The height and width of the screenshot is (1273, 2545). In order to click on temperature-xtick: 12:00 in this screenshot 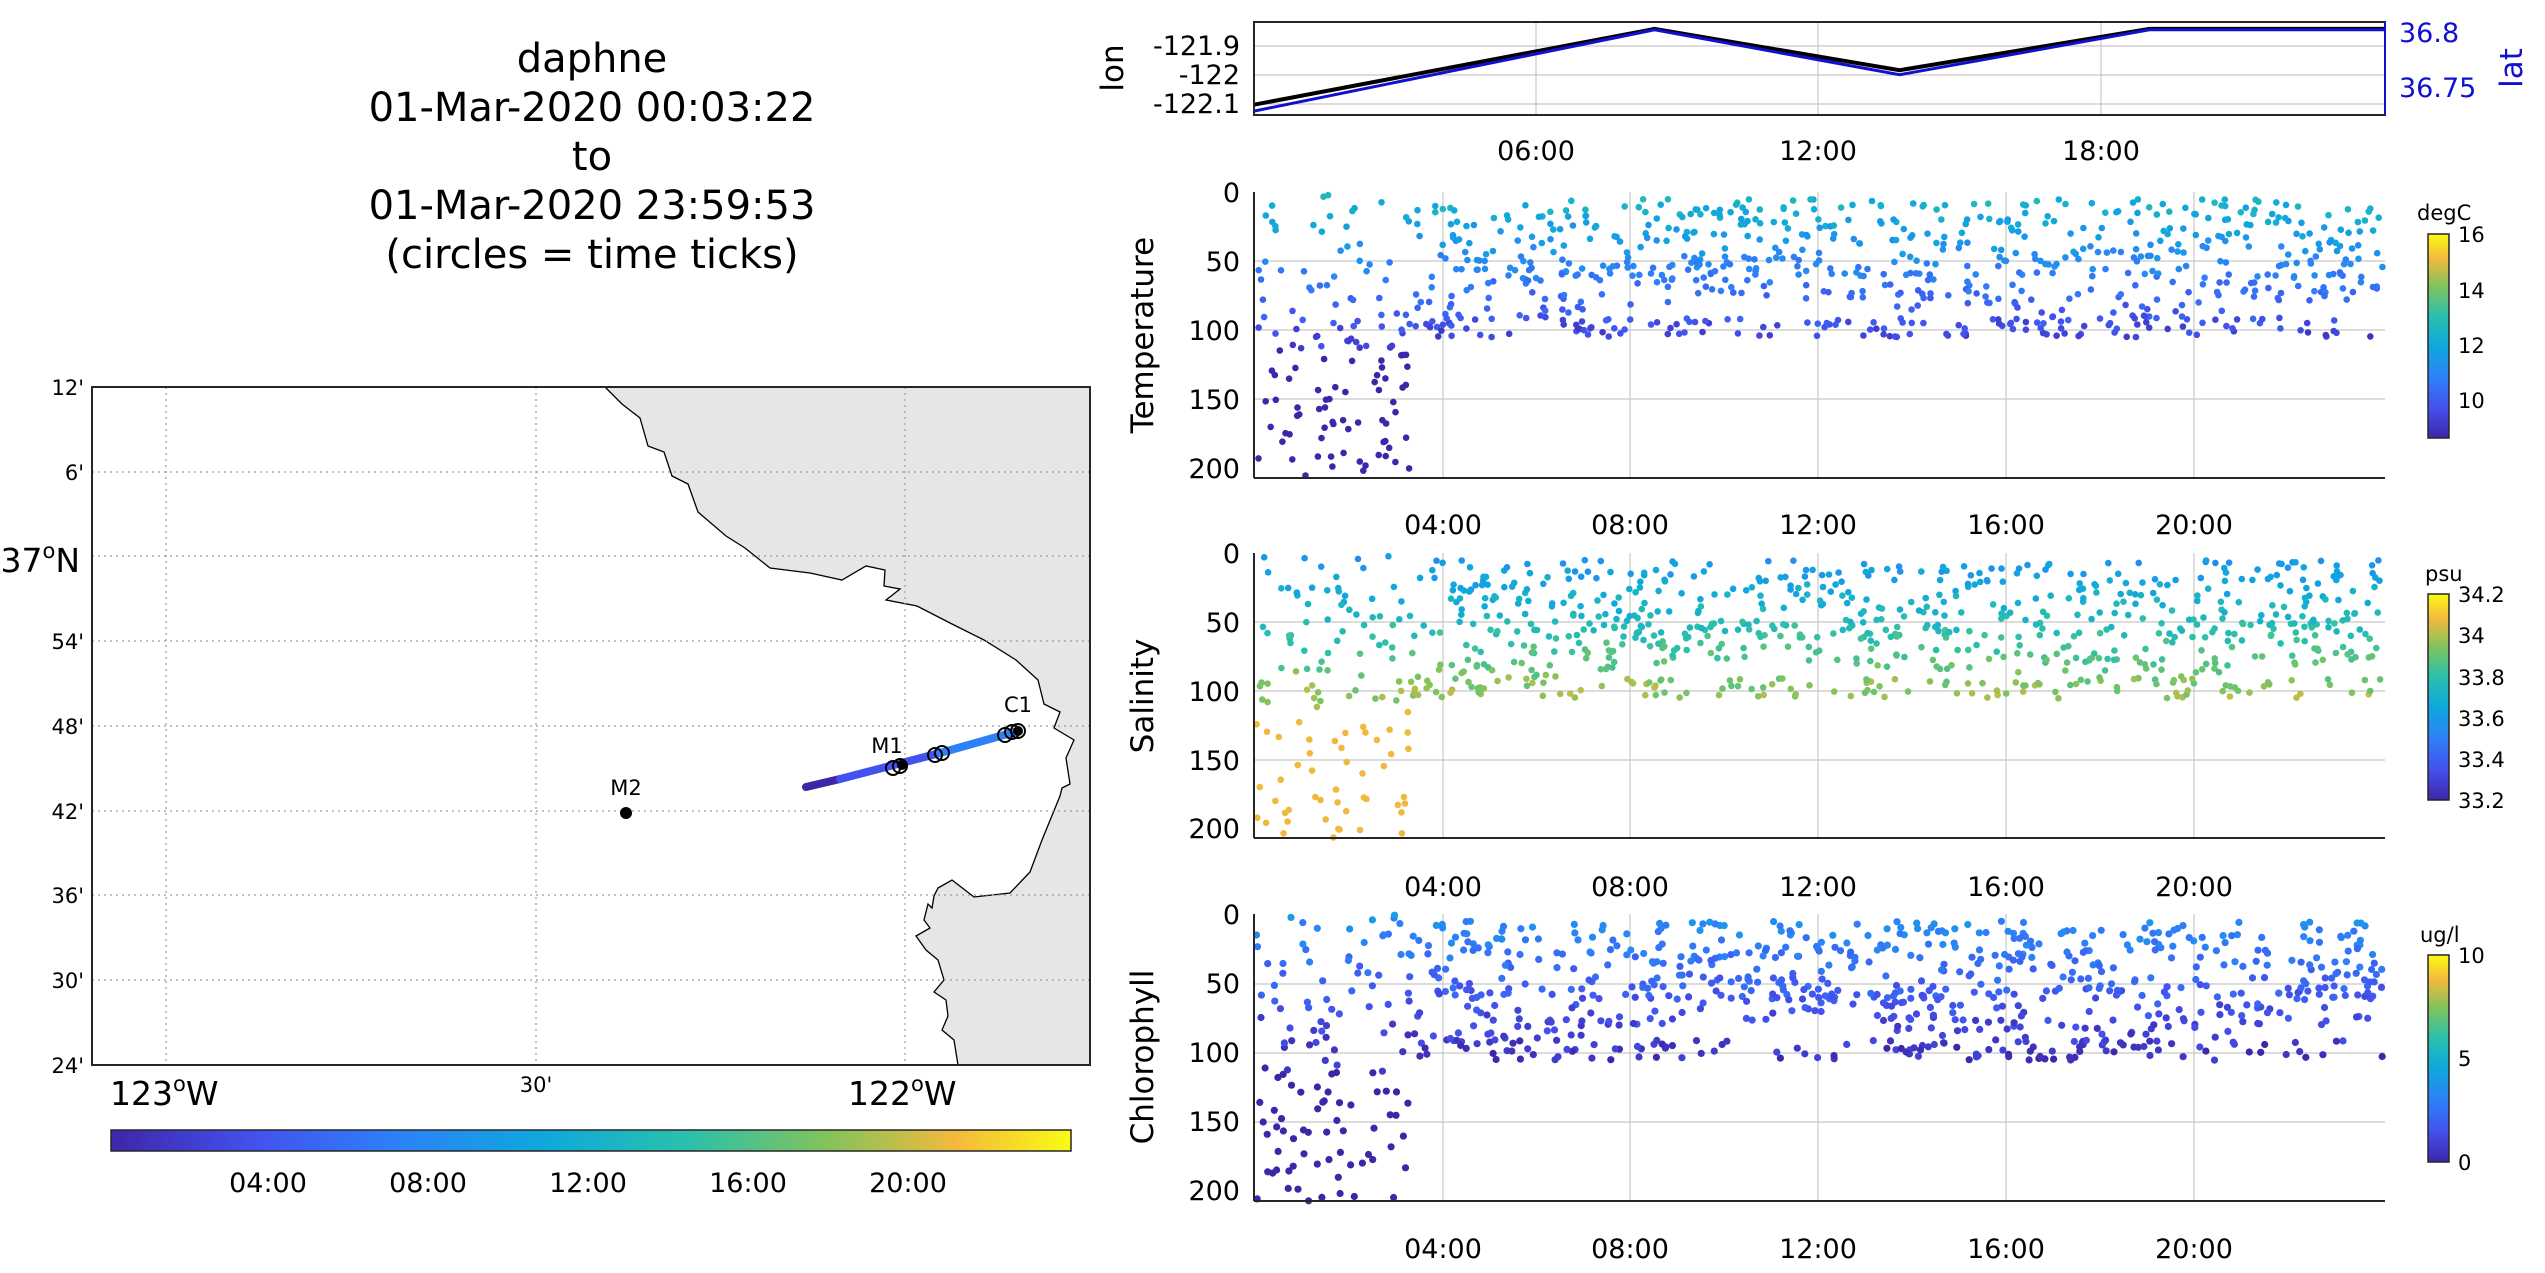, I will do `click(1818, 525)`.